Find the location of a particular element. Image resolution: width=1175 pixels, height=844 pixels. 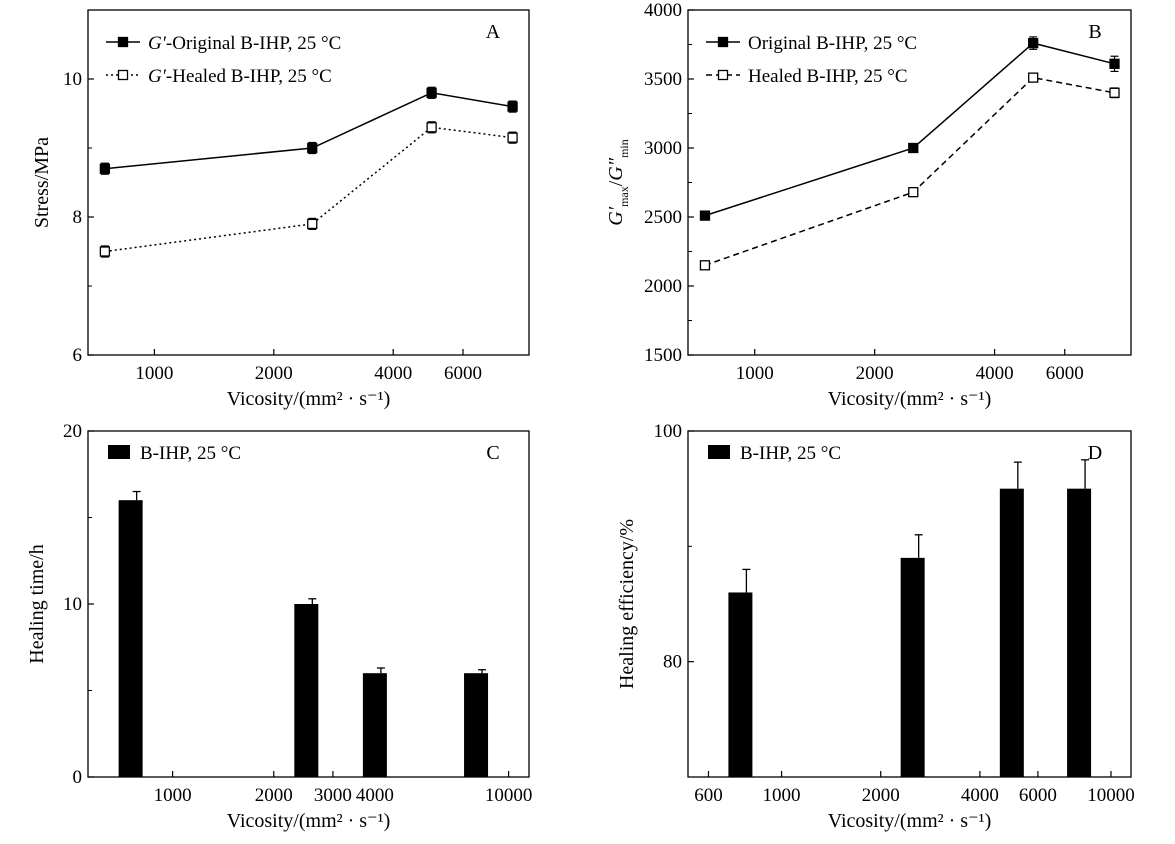

y-tick-label: 80 is located at coordinates (672, 662).